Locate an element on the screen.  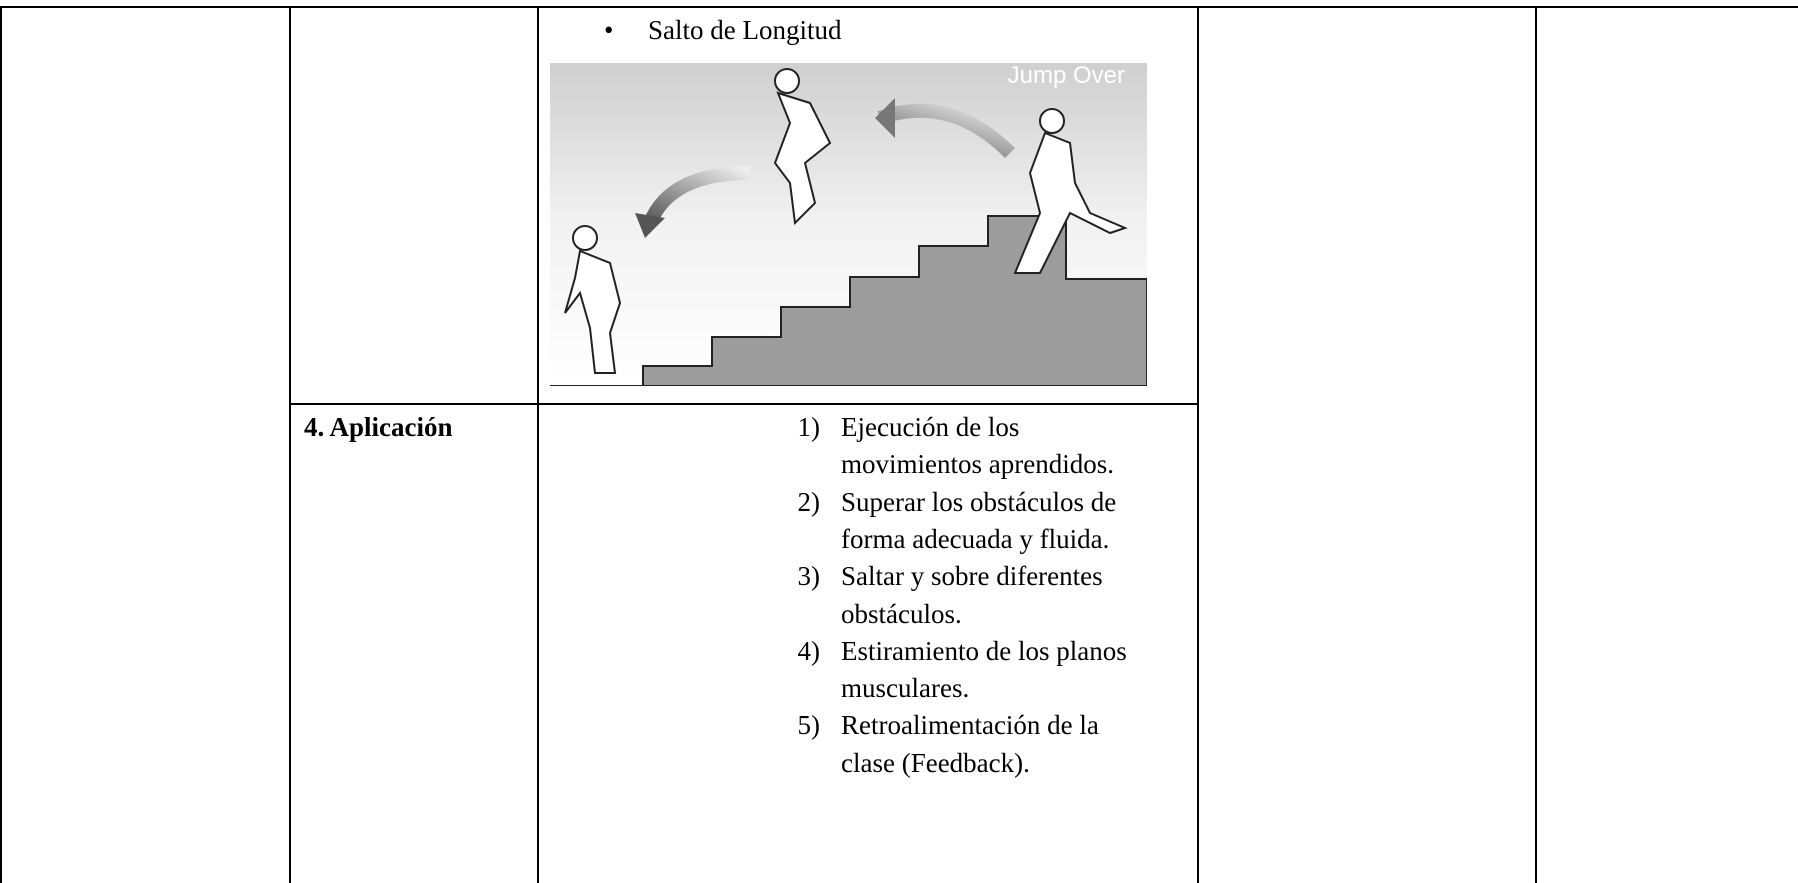
item-text: forma adecuada y fluida. is located at coordinates (975, 538).